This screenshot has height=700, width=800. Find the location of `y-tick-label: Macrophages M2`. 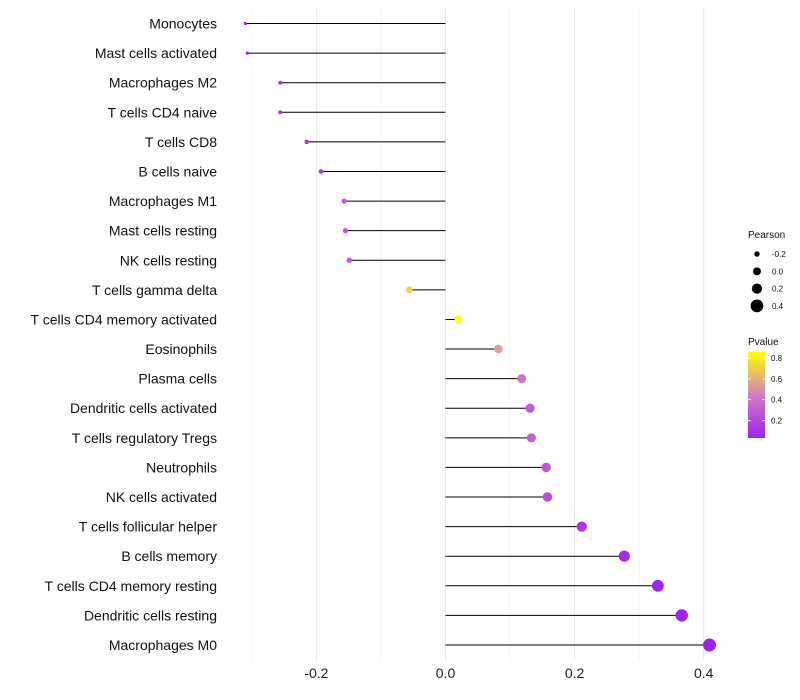

y-tick-label: Macrophages M2 is located at coordinates (163, 83).